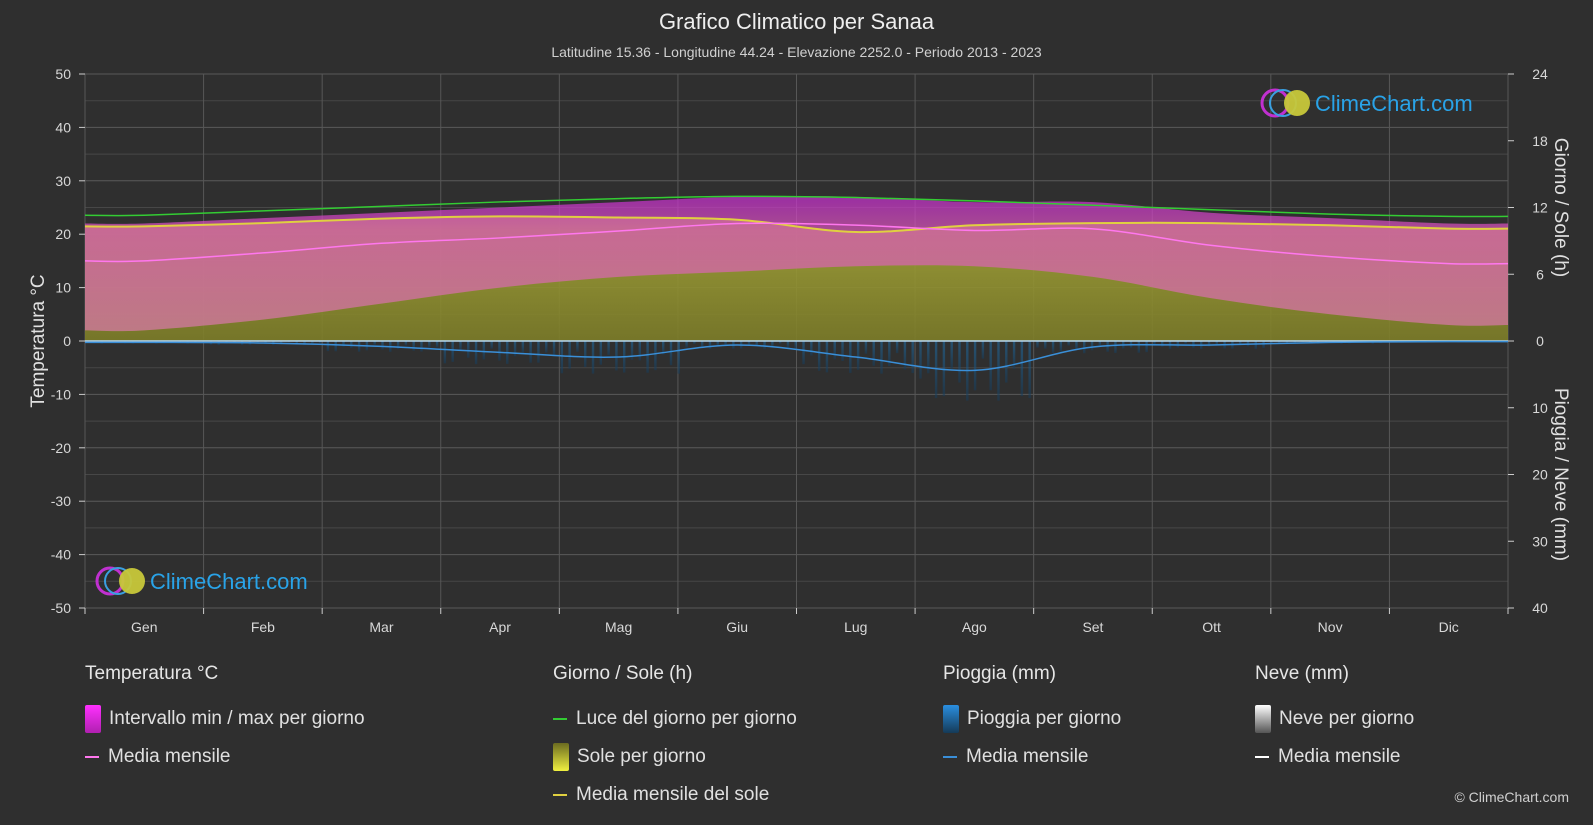 Image resolution: width=1593 pixels, height=825 pixels. I want to click on legend-sun-heading: Giorno / Sole (h), so click(623, 673).